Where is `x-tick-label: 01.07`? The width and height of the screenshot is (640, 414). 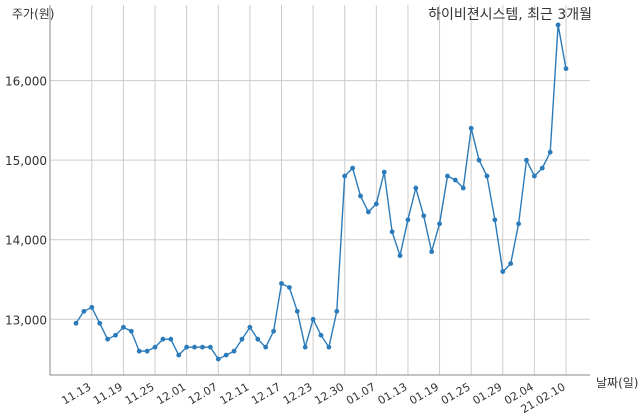 x-tick-label: 01.07 is located at coordinates (361, 393).